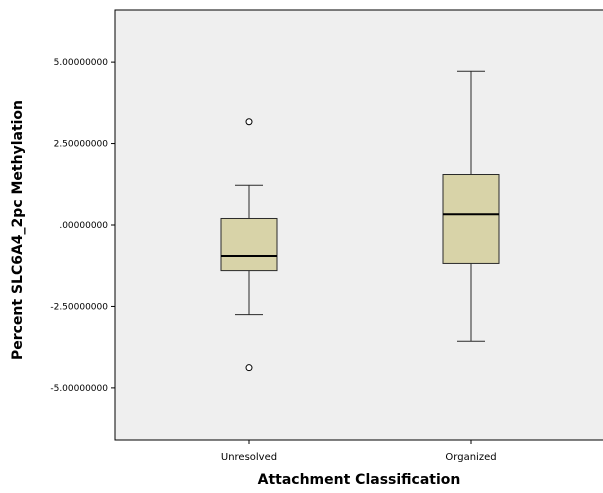  I want to click on x-tick-label: Organized, so click(470, 457).